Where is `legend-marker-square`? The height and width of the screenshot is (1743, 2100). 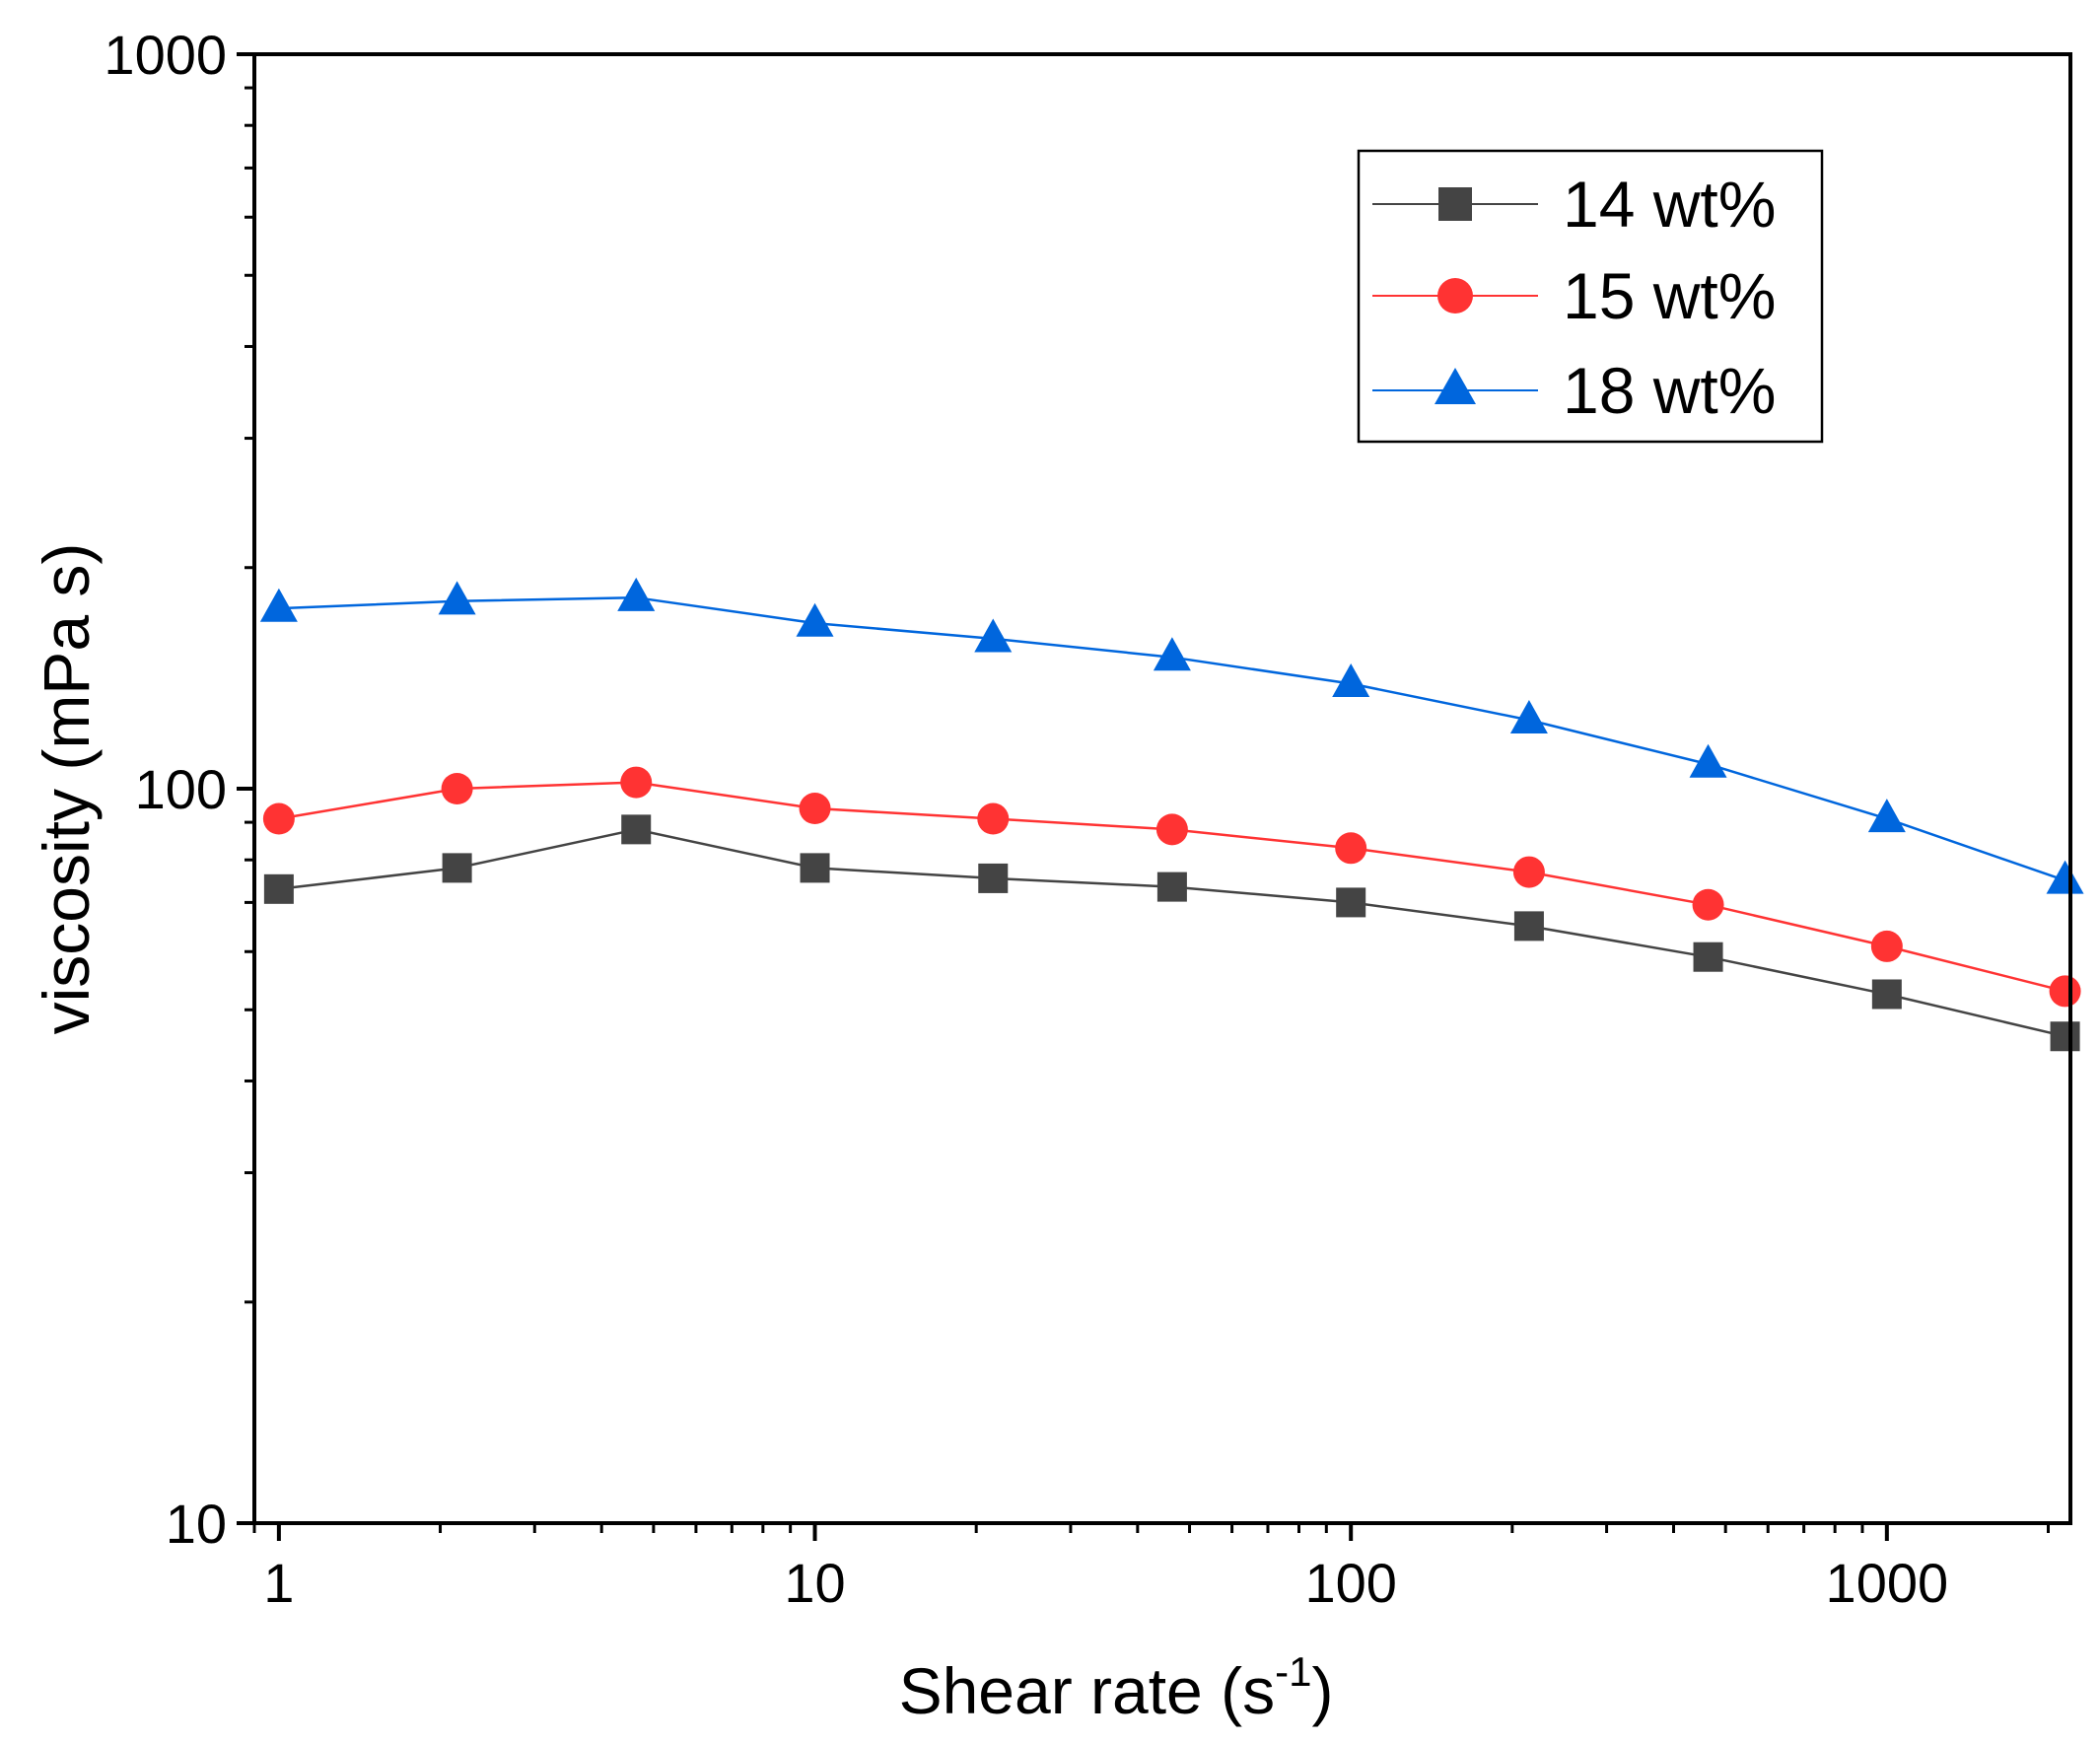 legend-marker-square is located at coordinates (1455, 204).